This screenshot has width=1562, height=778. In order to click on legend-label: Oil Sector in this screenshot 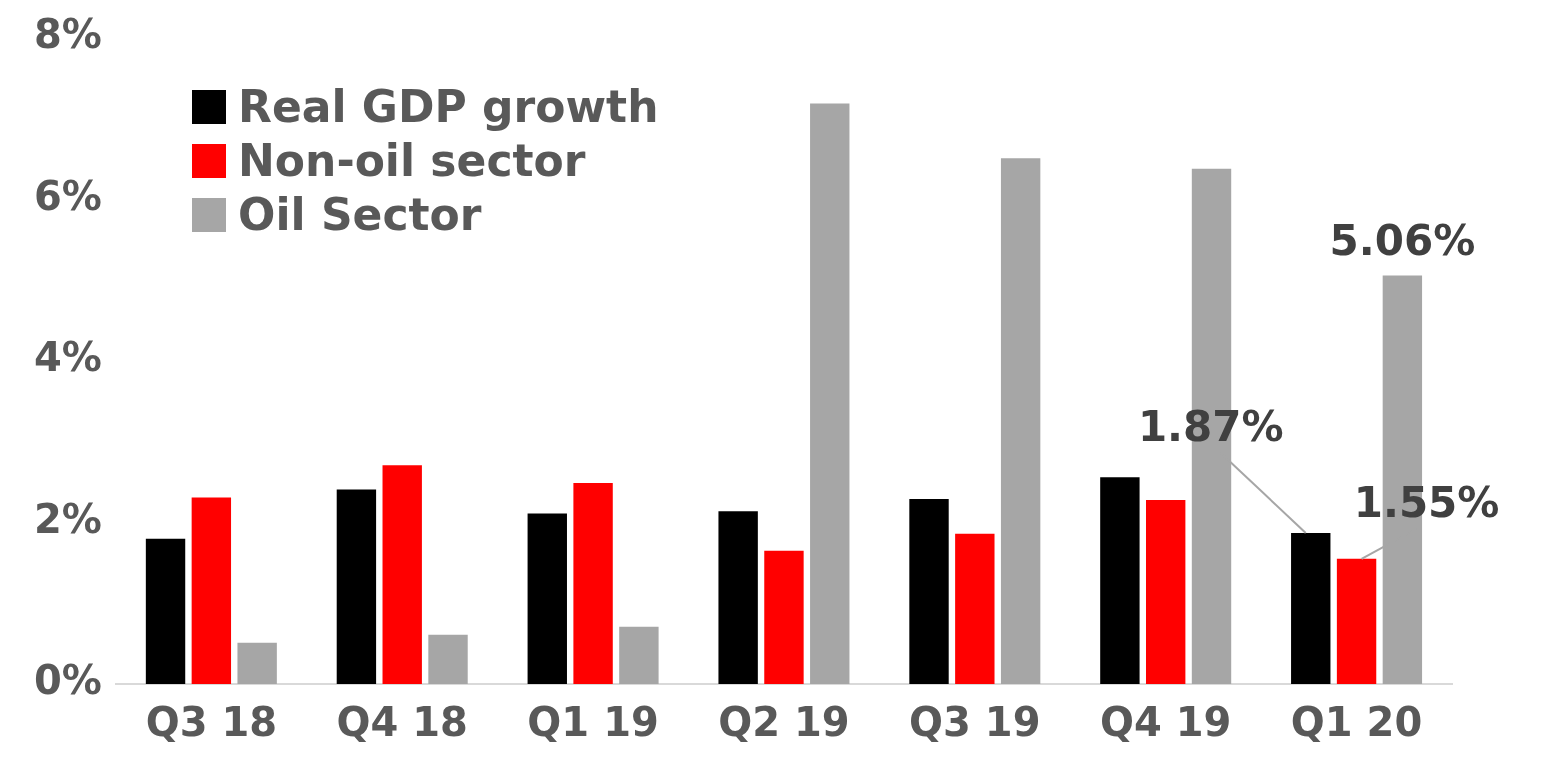, I will do `click(360, 215)`.